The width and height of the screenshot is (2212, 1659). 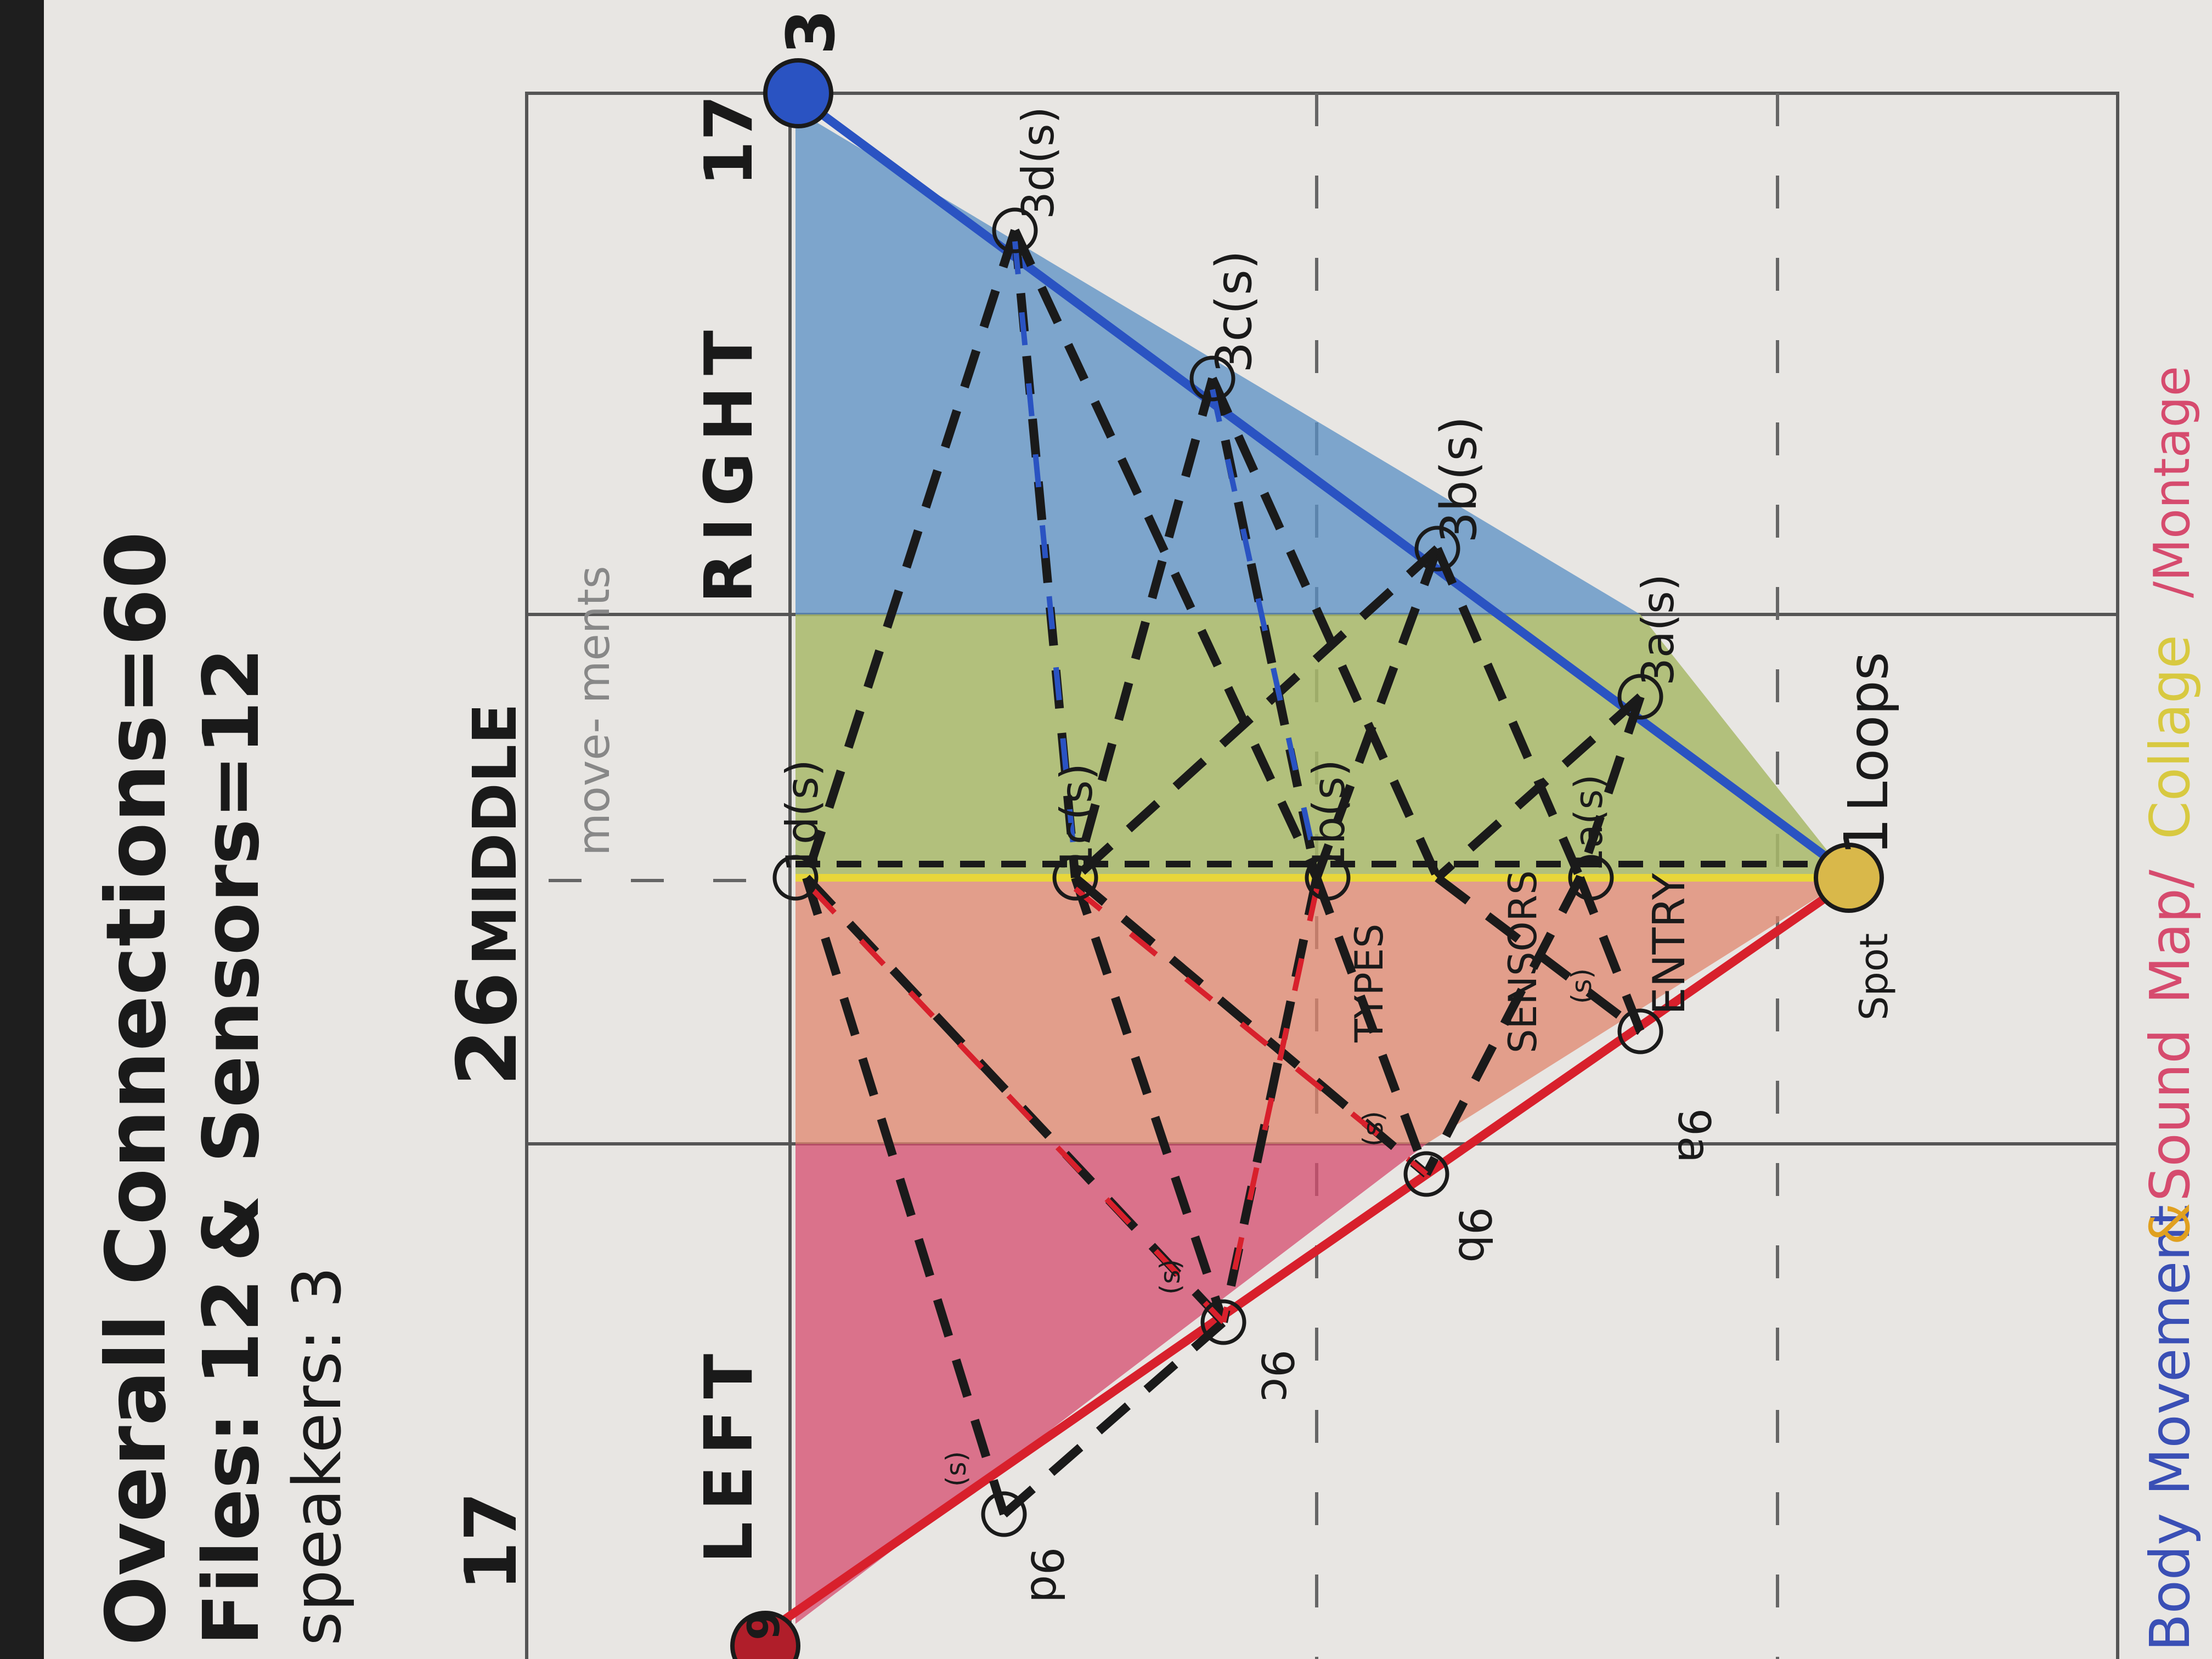 I want to click on node-1b, so click(x=1328, y=878).